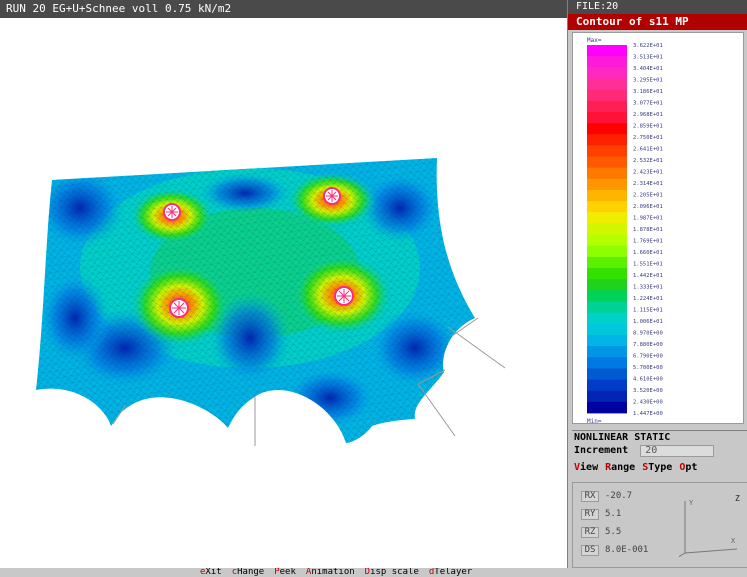 The height and width of the screenshot is (577, 747). I want to click on menu-animation-key: A, so click(308, 572).